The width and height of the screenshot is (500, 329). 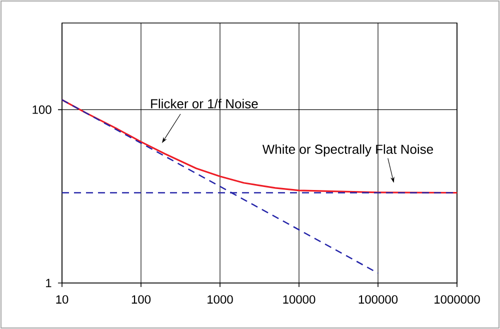 I want to click on y-tick-label: 1, so click(x=49, y=283).